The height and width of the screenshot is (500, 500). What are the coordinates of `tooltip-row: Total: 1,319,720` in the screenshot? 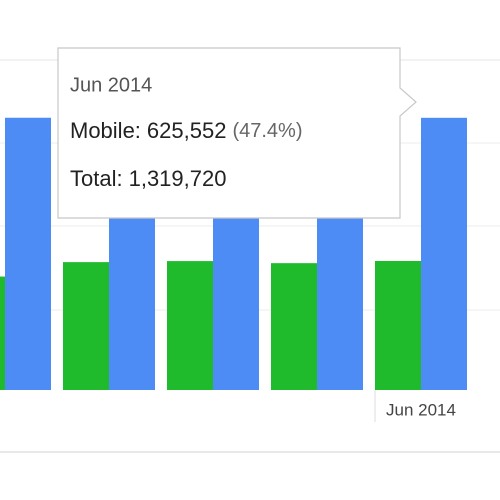 It's located at (148, 178).